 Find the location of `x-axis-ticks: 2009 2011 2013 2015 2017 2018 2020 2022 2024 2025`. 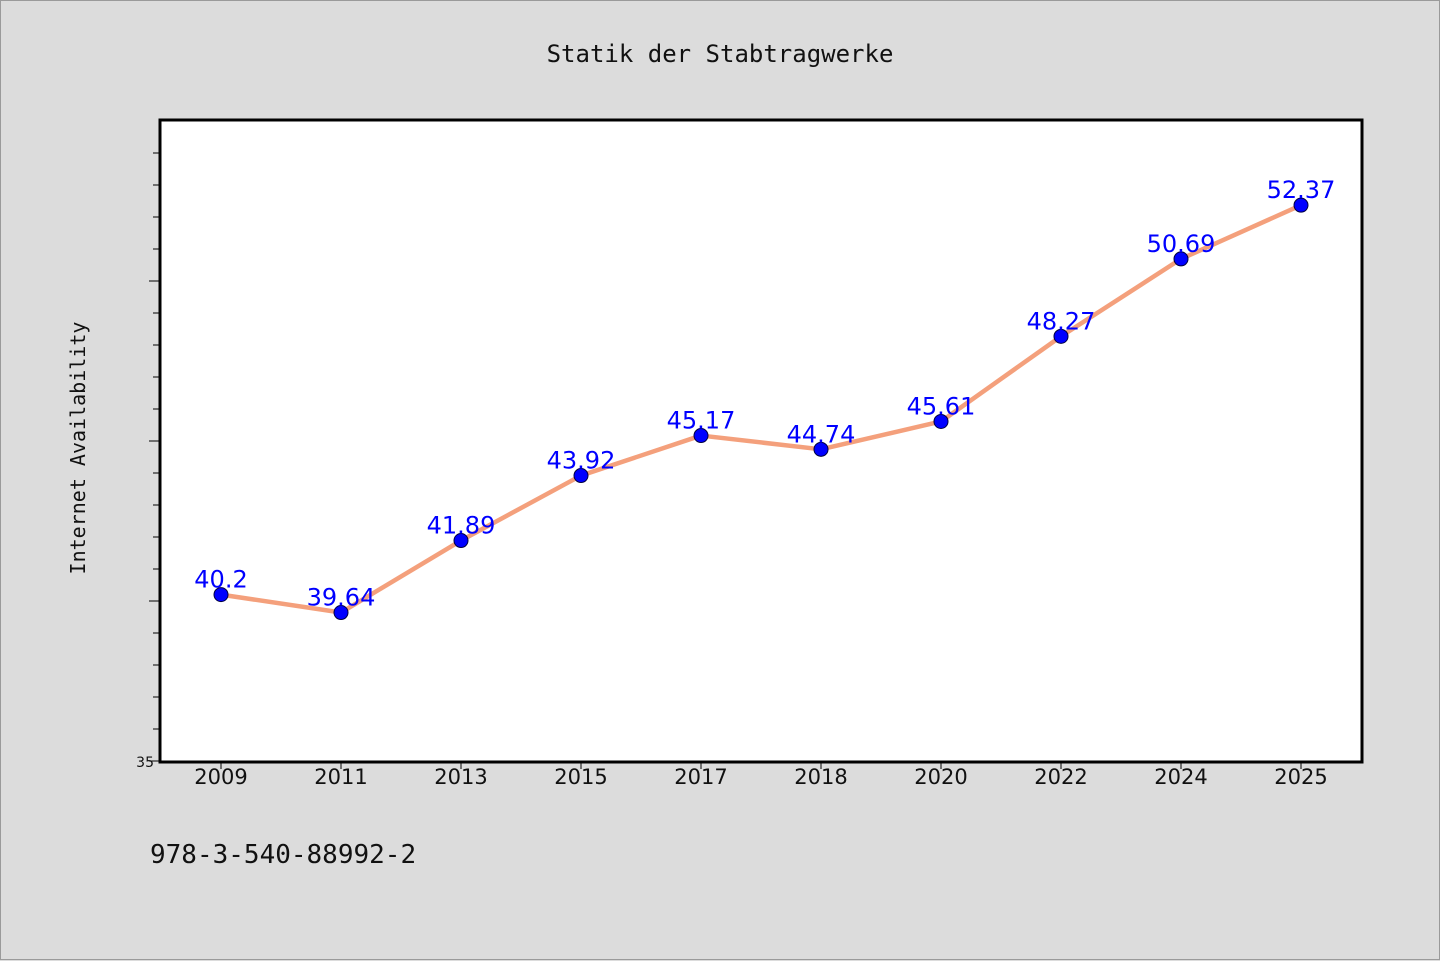

x-axis-ticks: 2009 2011 2013 2015 2017 2018 2020 2022 2024 2025 is located at coordinates (761, 775).